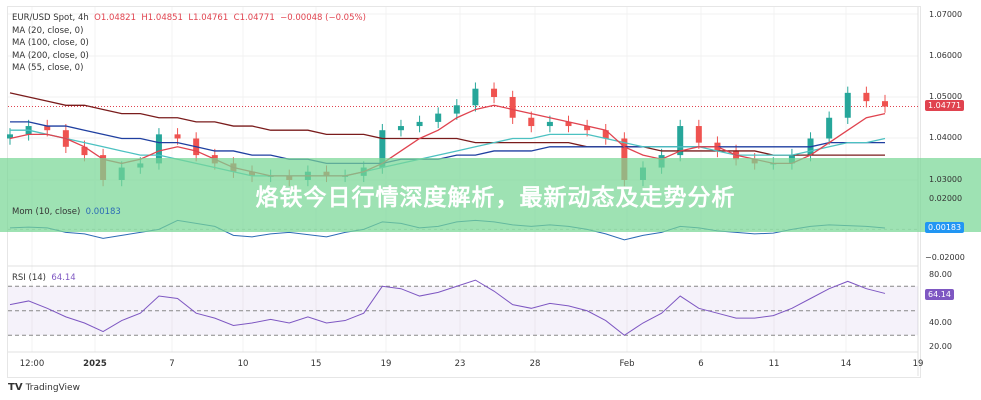  Describe the element at coordinates (95, 364) in the screenshot. I see `x-tick: 2025` at that location.